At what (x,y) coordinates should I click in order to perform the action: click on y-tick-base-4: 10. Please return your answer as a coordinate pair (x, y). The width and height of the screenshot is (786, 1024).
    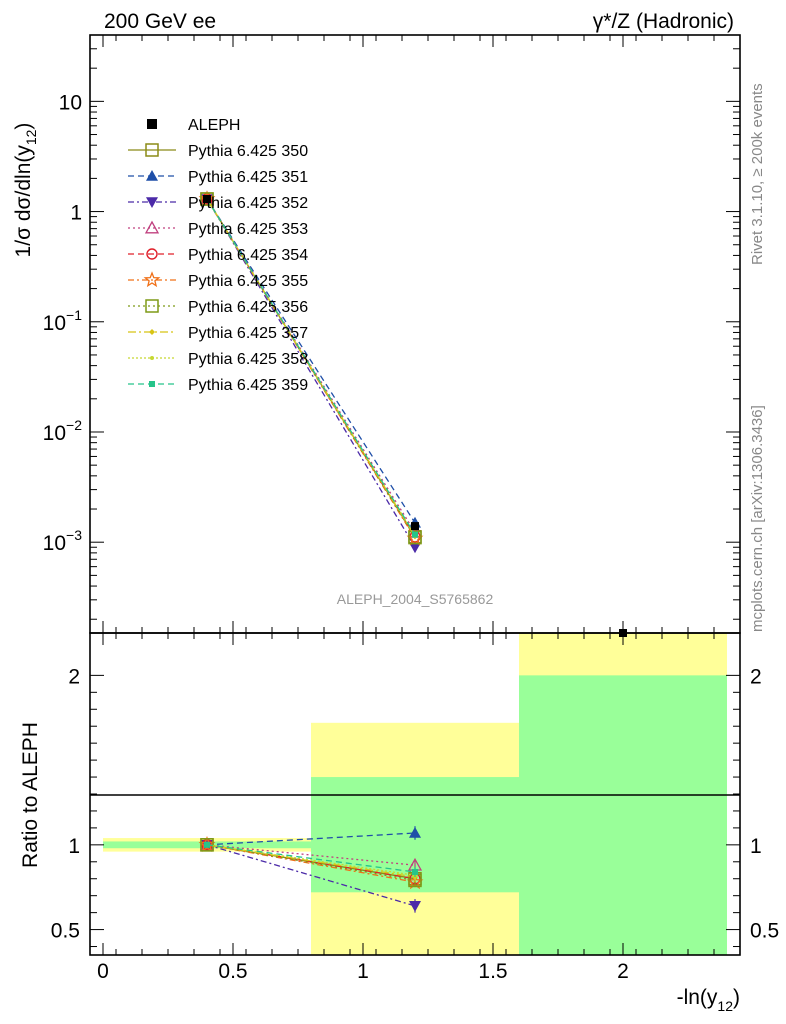
    Looking at the image, I should click on (54, 543).